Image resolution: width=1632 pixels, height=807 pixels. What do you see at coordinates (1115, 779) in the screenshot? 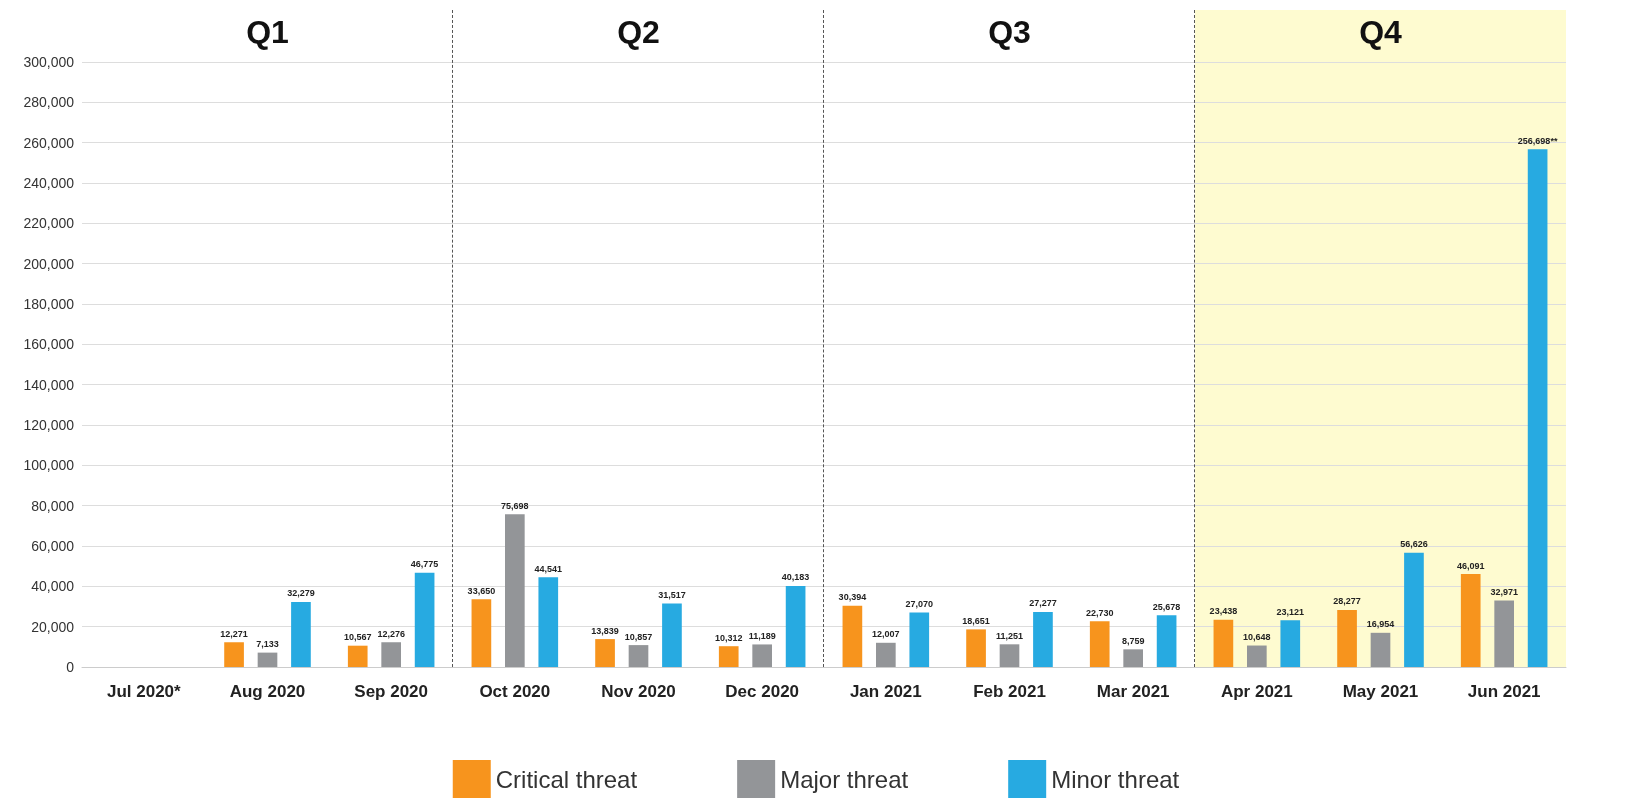
I see `legend-label: Minor threat` at bounding box center [1115, 779].